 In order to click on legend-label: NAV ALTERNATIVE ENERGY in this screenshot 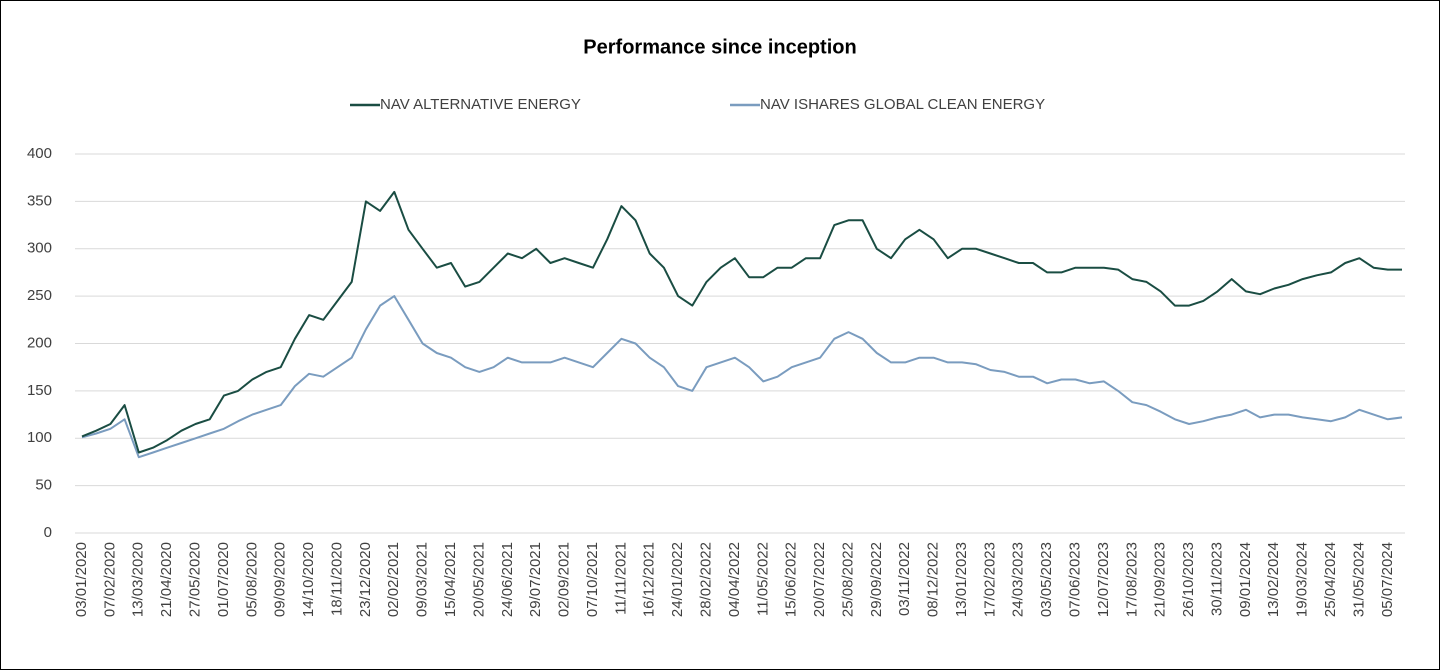, I will do `click(480, 104)`.